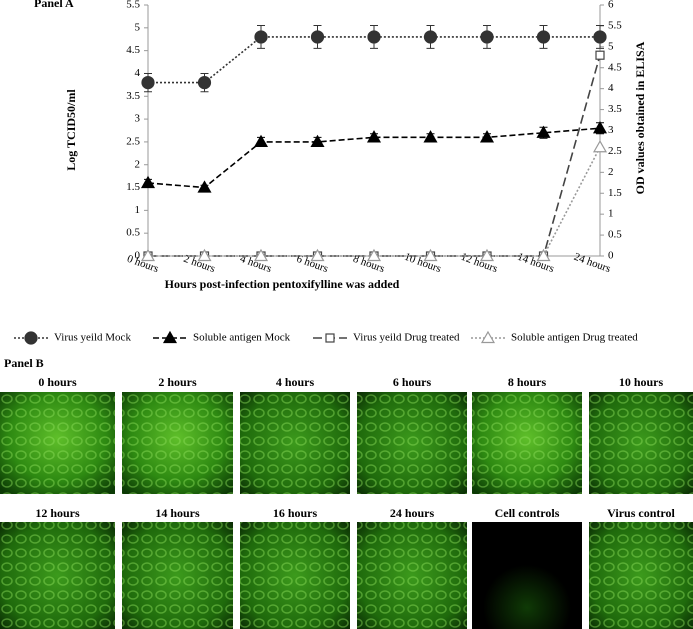  I want to click on image-label: 12 hours, so click(57, 513).